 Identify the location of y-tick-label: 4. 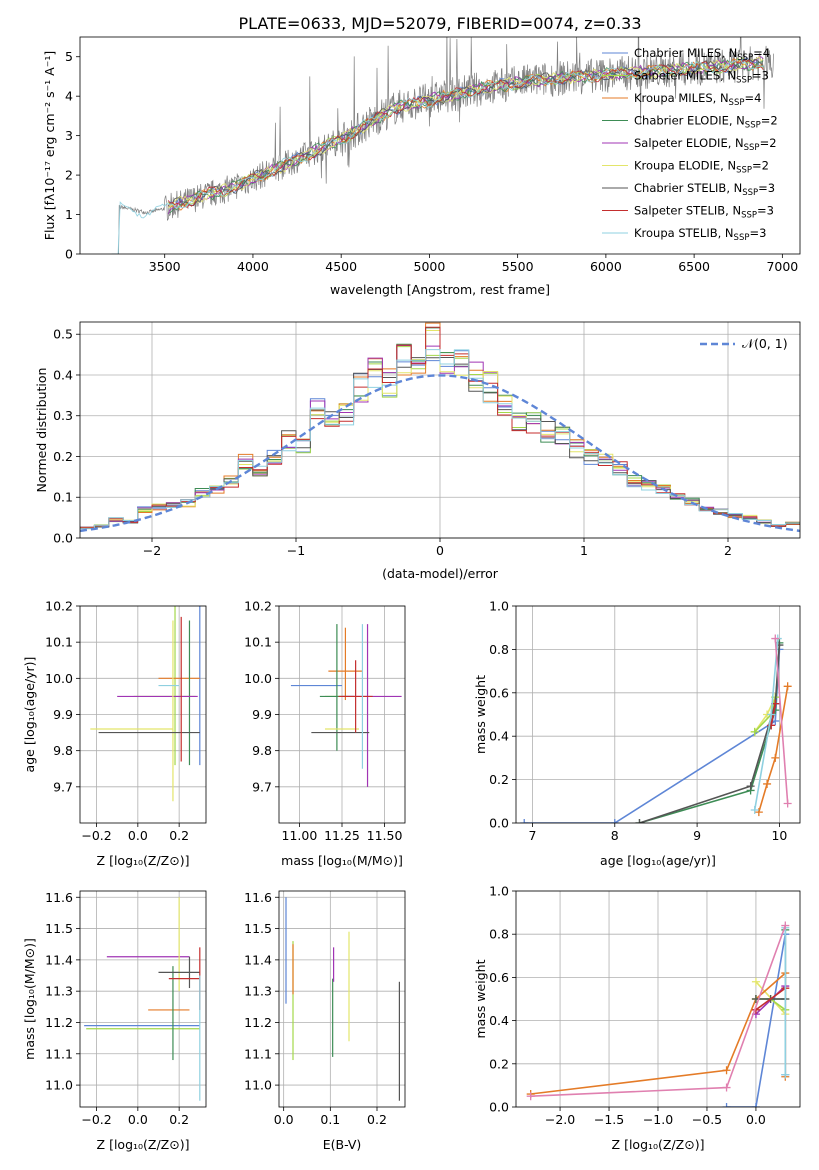
(69, 96).